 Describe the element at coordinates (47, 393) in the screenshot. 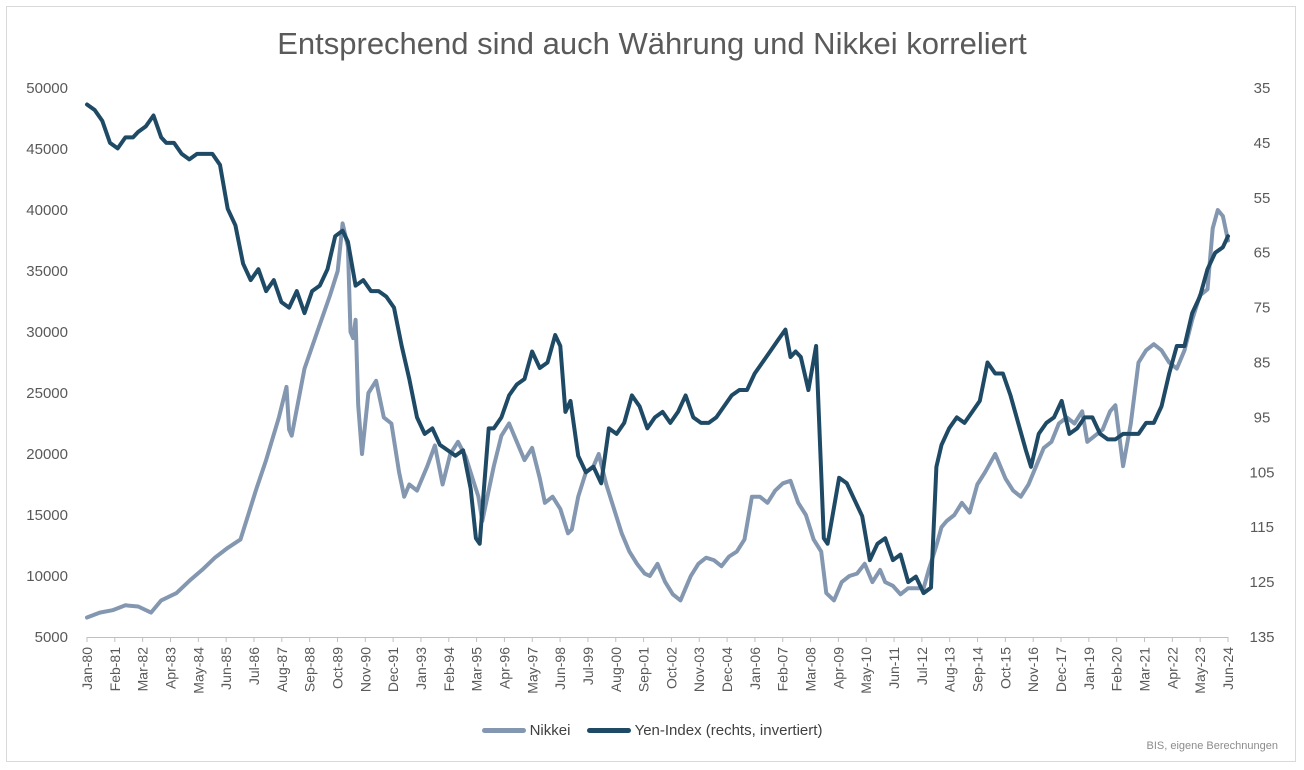

I see `left-tick-label: 25000` at that location.